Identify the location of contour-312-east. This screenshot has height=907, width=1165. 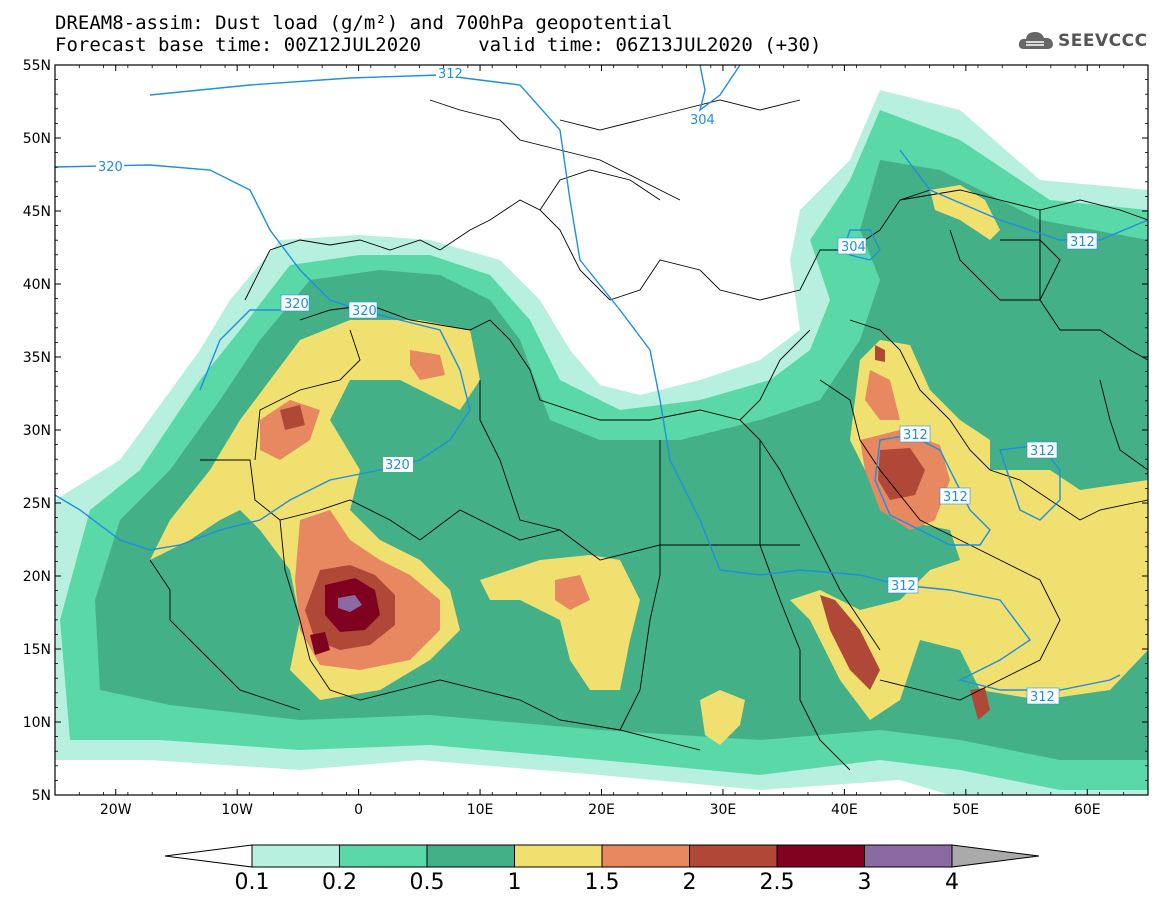
(1023, 195).